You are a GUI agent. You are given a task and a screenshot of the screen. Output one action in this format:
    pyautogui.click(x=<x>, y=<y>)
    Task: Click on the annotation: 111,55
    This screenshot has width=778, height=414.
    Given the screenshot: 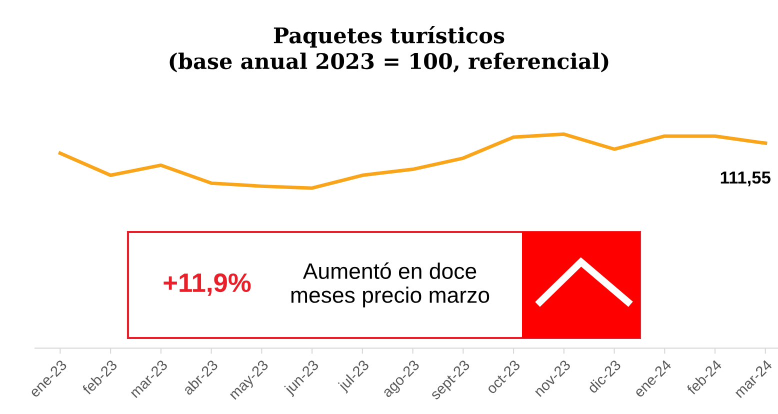 What is the action you would take?
    pyautogui.click(x=745, y=179)
    